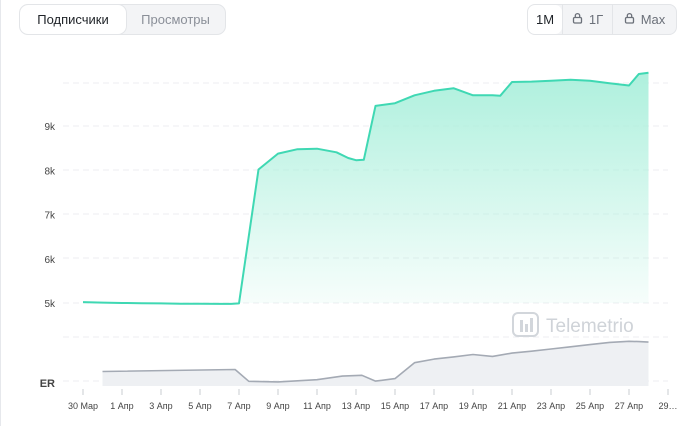 The width and height of the screenshot is (691, 426). What do you see at coordinates (277, 406) in the screenshot?
I see `x-tick-label: 9 Апр` at bounding box center [277, 406].